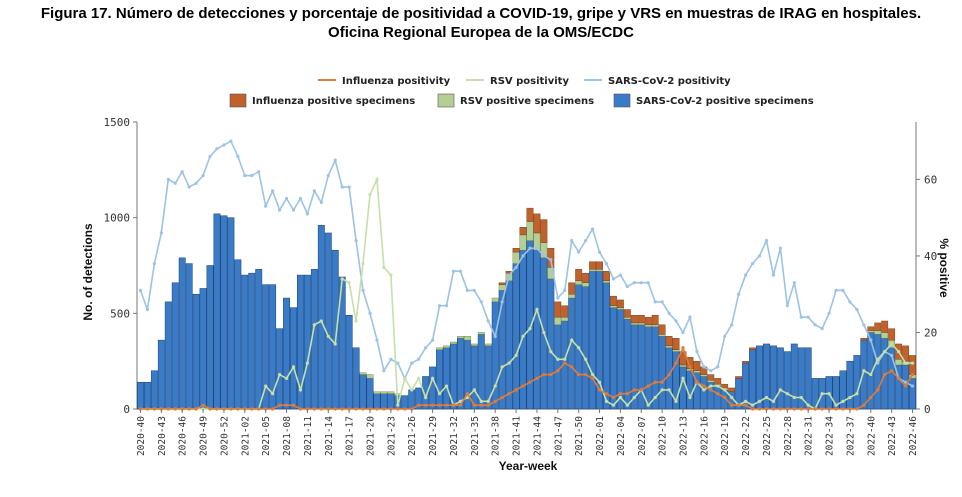 The height and width of the screenshot is (497, 962). I want to click on x-tick-label: 2022-28, so click(788, 436).